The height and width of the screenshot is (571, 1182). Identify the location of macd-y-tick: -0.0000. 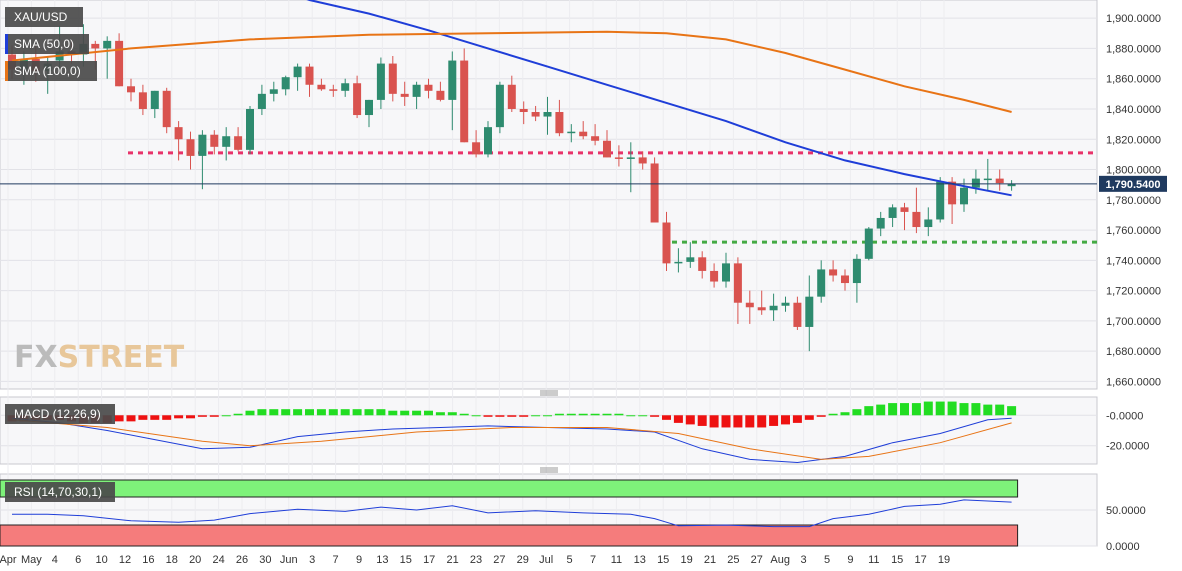
(1124, 416).